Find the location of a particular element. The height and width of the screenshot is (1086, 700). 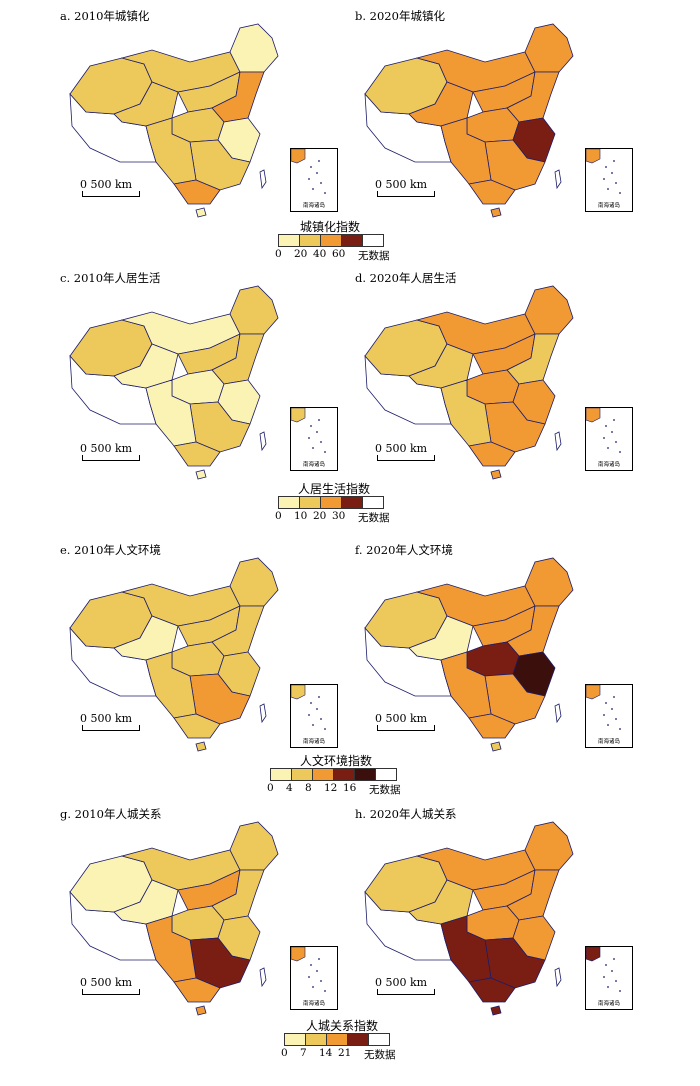

legend-culture: 人文环境指数 0 4 8 12 16 无数据 is located at coordinates (347, 774).